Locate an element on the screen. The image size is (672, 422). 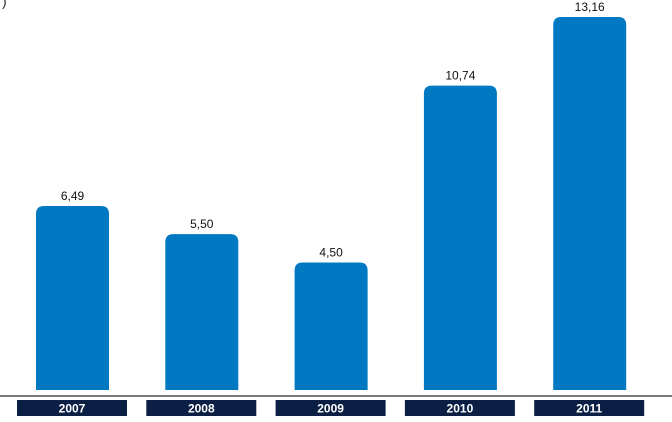
category-label-2011: 2011 is located at coordinates (589, 409).